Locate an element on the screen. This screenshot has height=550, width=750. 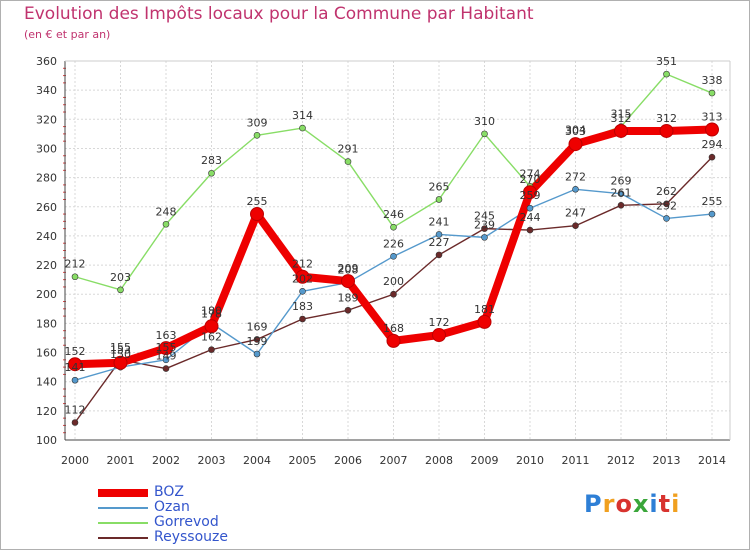
data-label-reyssouze: 244 is located at coordinates (530, 217).